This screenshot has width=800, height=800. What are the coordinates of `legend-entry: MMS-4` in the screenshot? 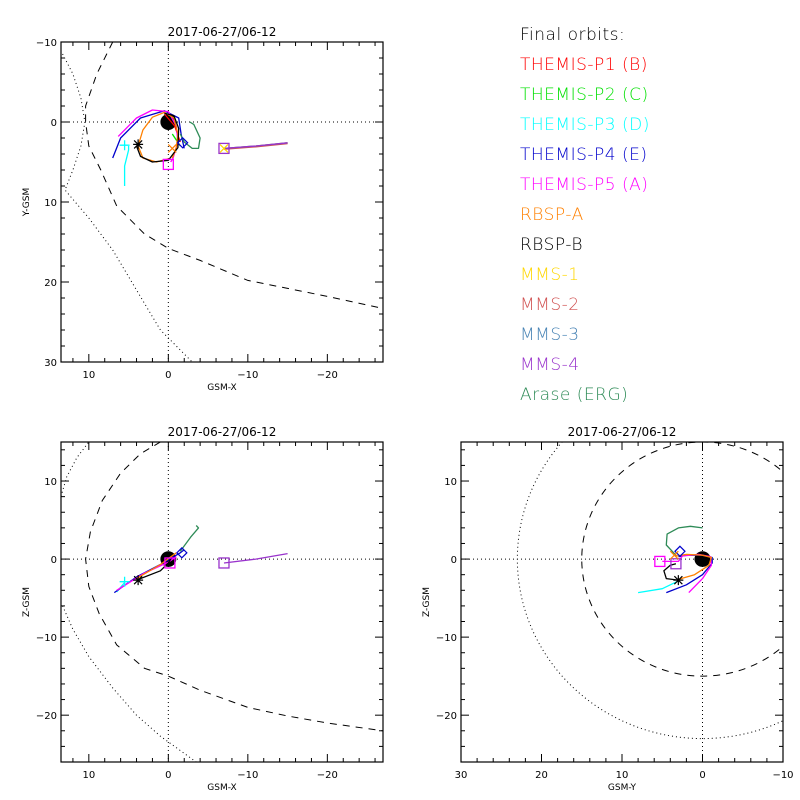 It's located at (550, 365).